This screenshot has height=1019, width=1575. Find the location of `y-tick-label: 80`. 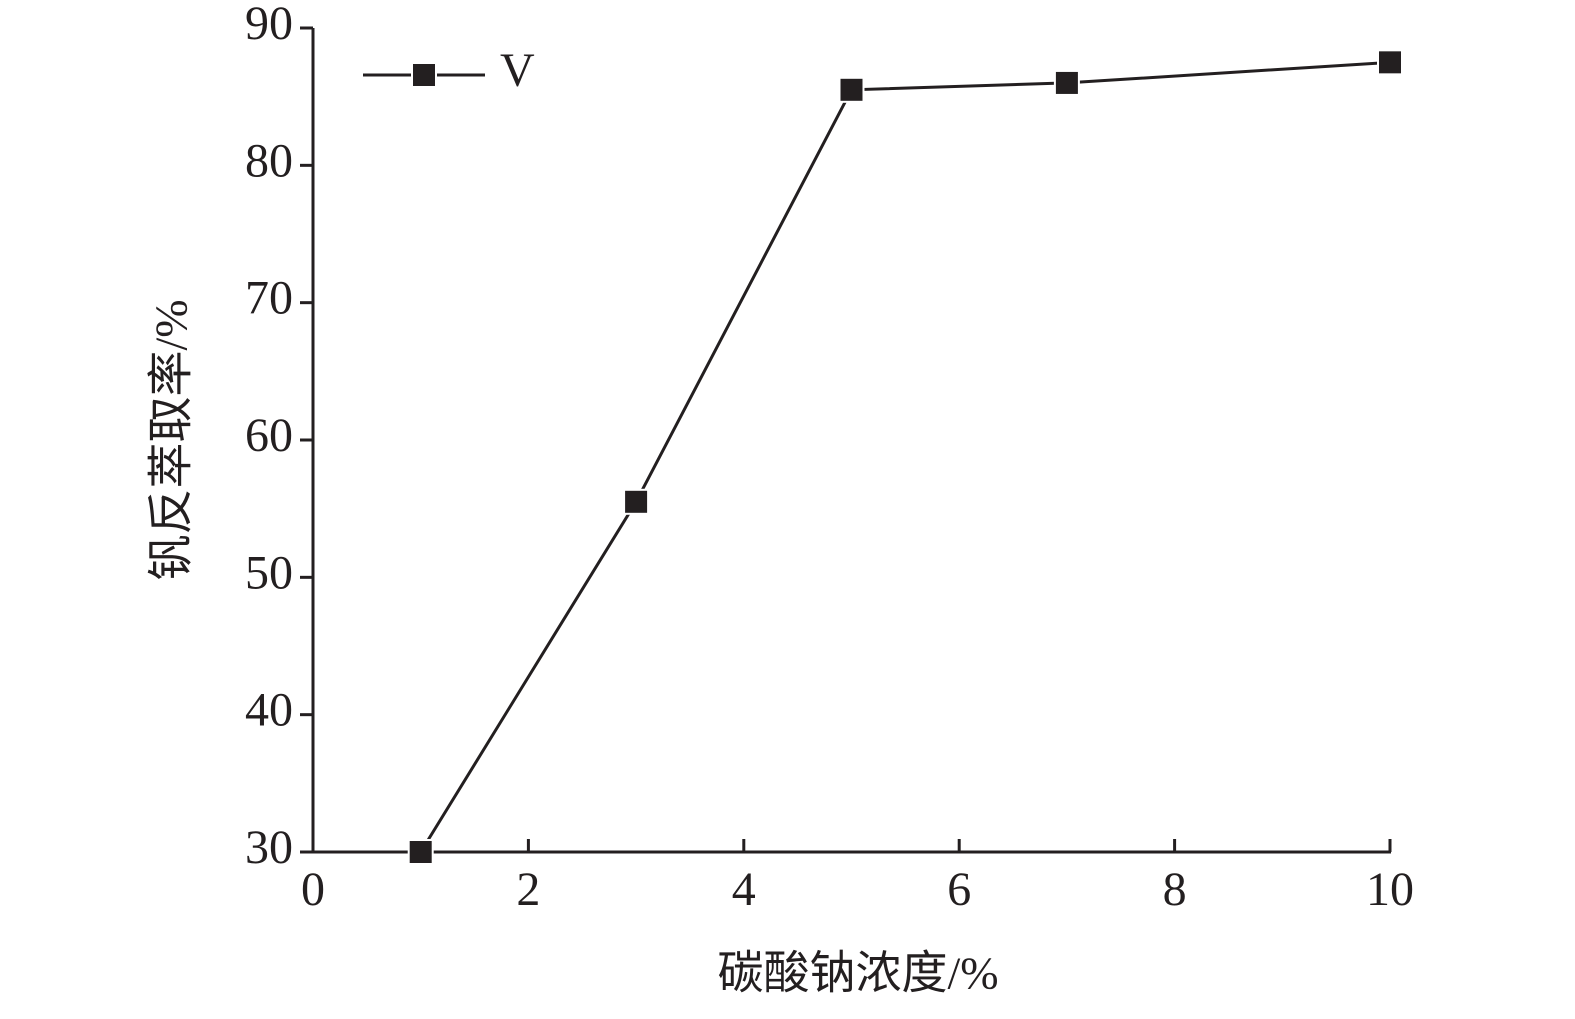

y-tick-label: 80 is located at coordinates (269, 160).